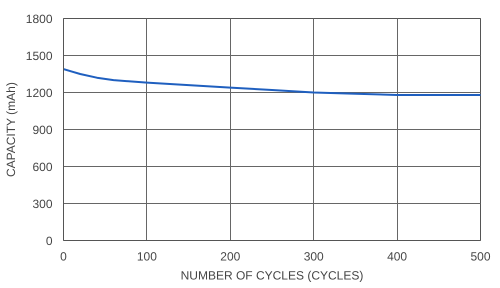  Describe the element at coordinates (42, 167) in the screenshot. I see `y-tick-label: 600` at that location.